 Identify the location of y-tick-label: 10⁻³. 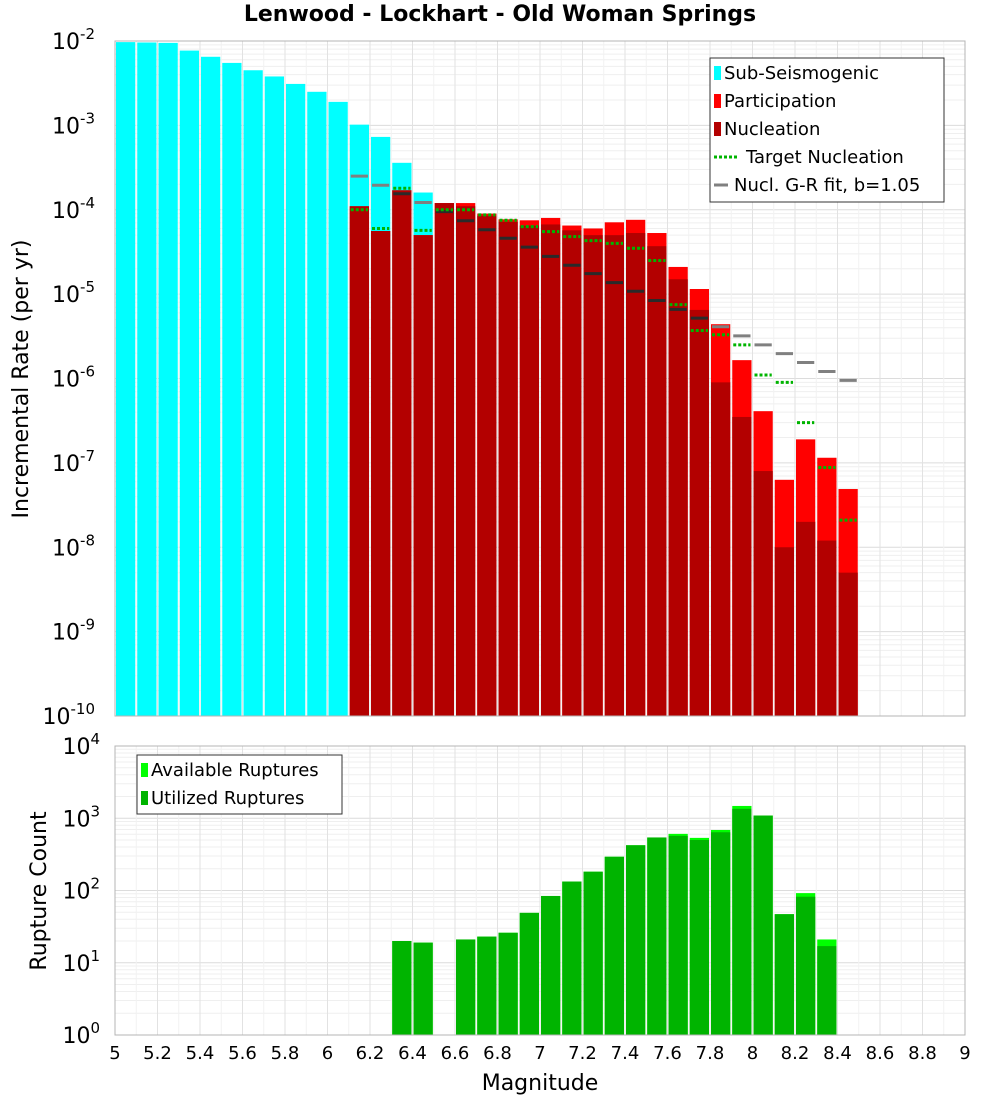
(73, 124).